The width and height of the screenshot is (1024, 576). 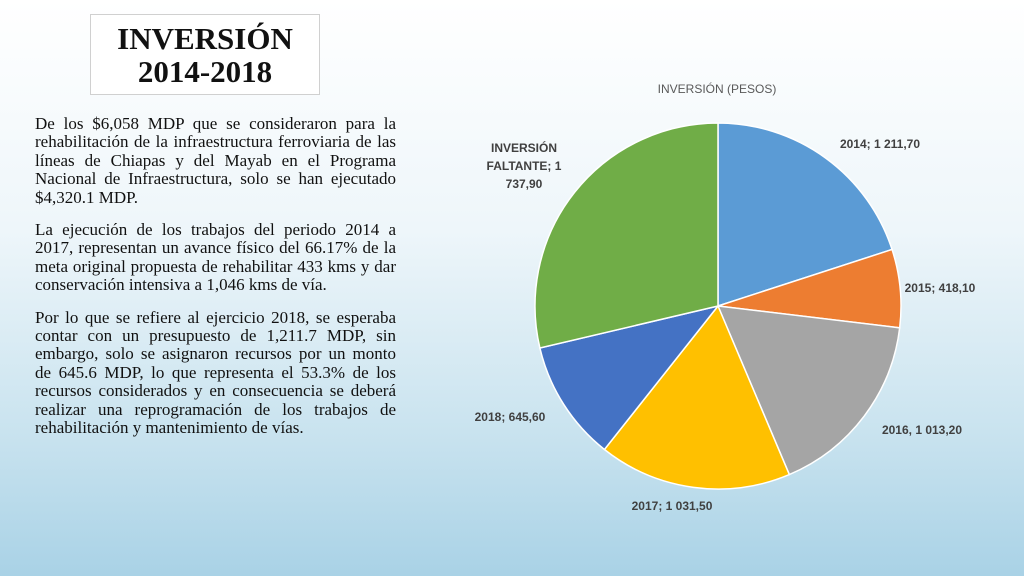 What do you see at coordinates (922, 430) in the screenshot?
I see `pie-label-2016: 2016, 1 013,20` at bounding box center [922, 430].